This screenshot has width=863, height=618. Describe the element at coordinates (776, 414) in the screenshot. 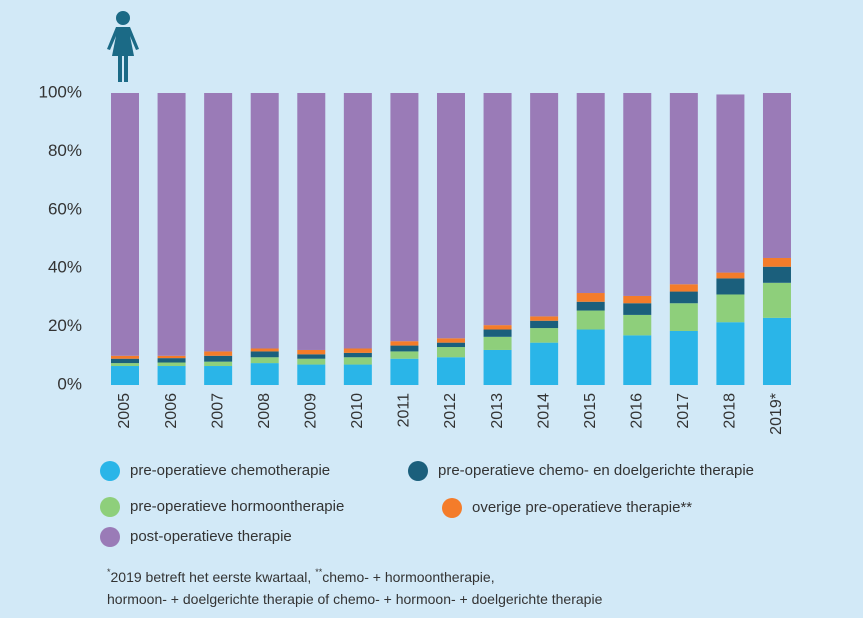

I see `x-tick-label: 2019*` at that location.